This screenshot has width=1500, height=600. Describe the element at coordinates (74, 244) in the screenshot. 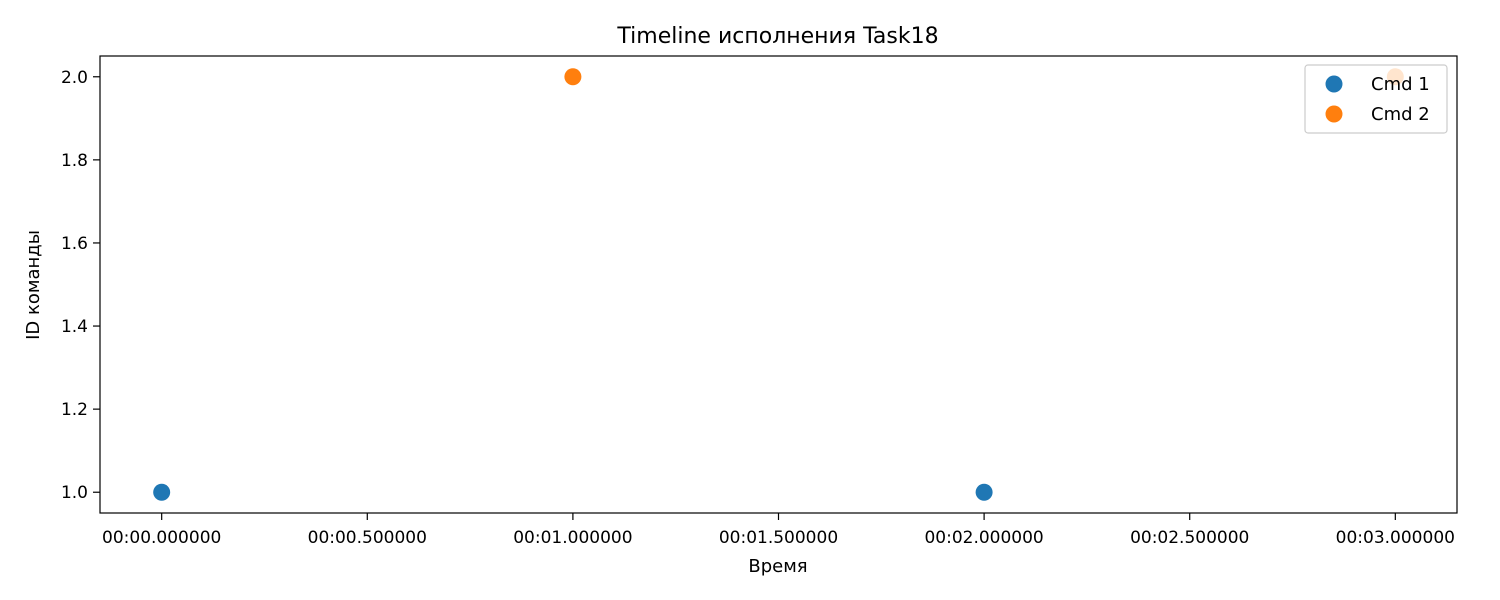

I see `y-tick-label: 1.6` at that location.